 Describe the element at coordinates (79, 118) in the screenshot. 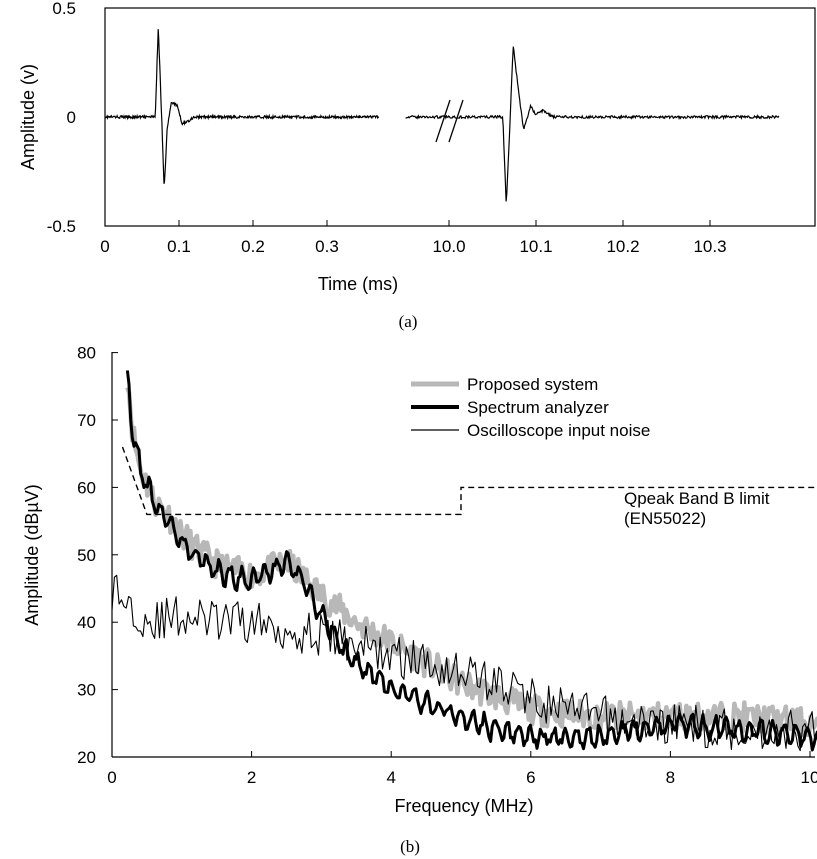

I see `panel-a-y-ticks: -0.5 0 0.5` at that location.